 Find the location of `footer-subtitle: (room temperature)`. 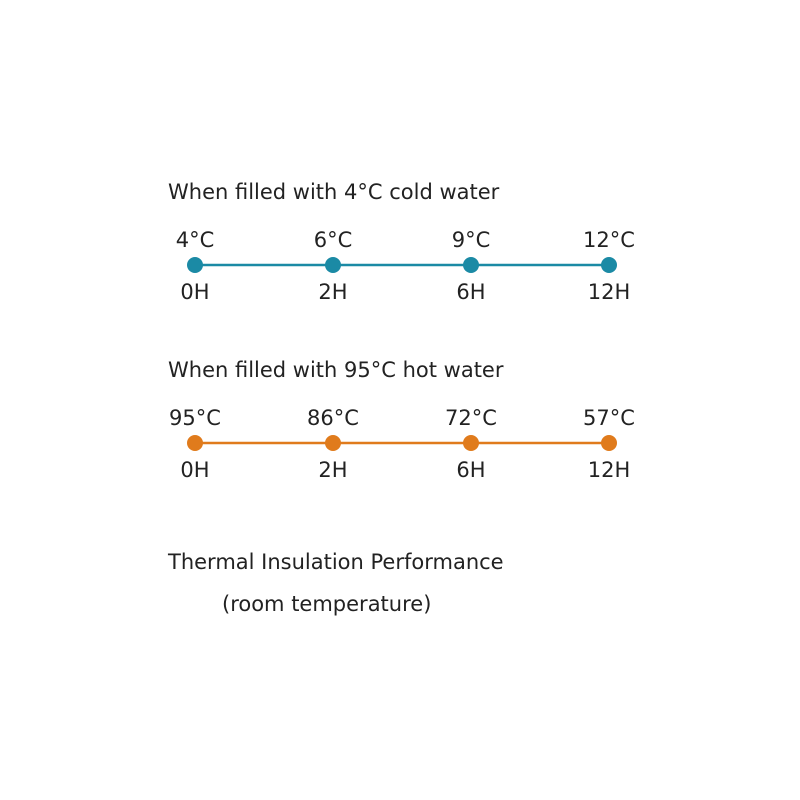

footer-subtitle: (room temperature) is located at coordinates (326, 604).